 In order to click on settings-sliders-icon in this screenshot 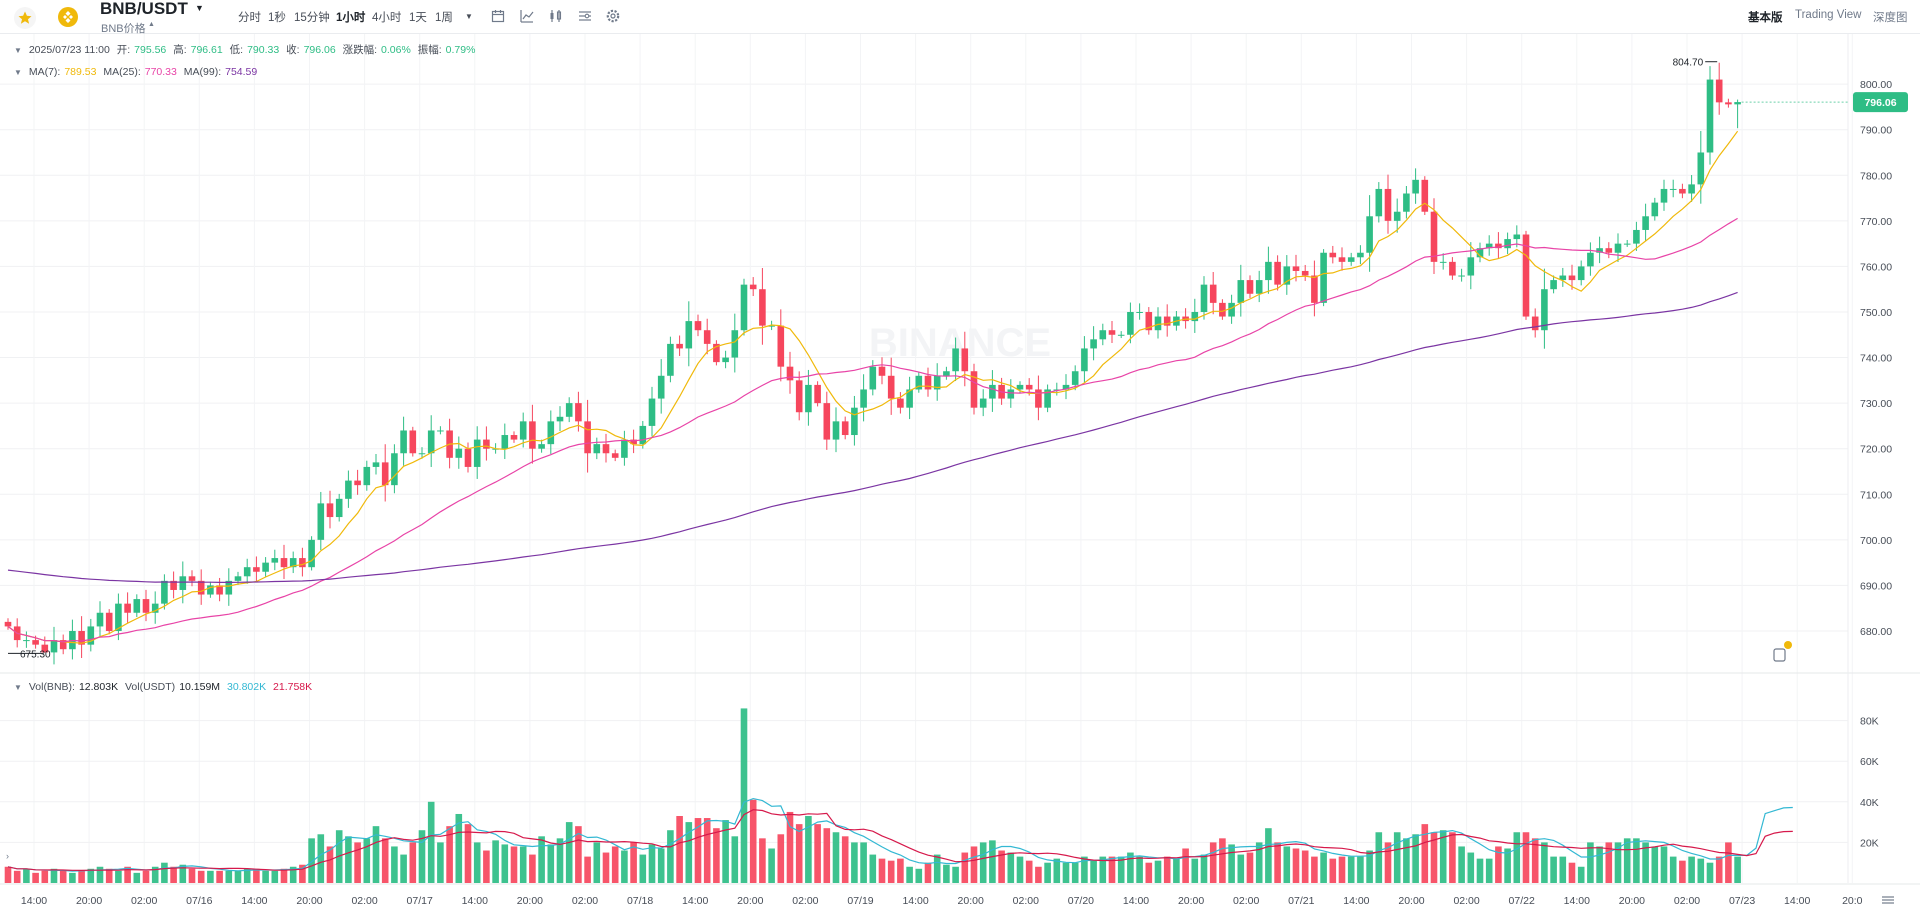, I will do `click(1888, 900)`.